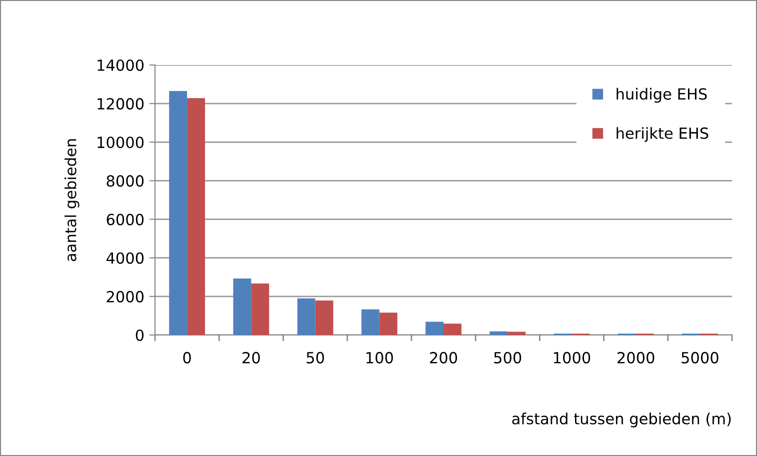  What do you see at coordinates (661, 95) in the screenshot?
I see `legend-label: huidige EHS` at bounding box center [661, 95].